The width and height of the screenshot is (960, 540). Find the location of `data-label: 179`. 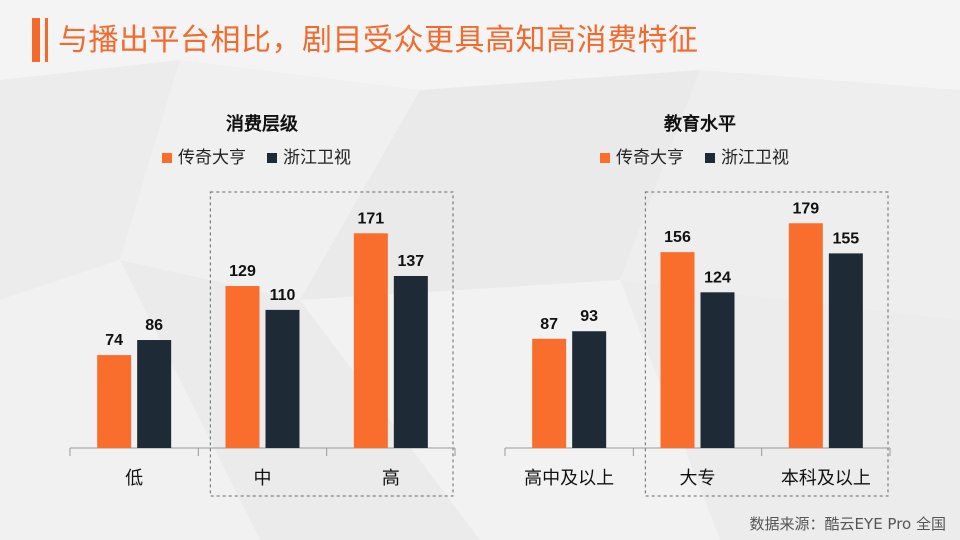

data-label: 179 is located at coordinates (805, 208).